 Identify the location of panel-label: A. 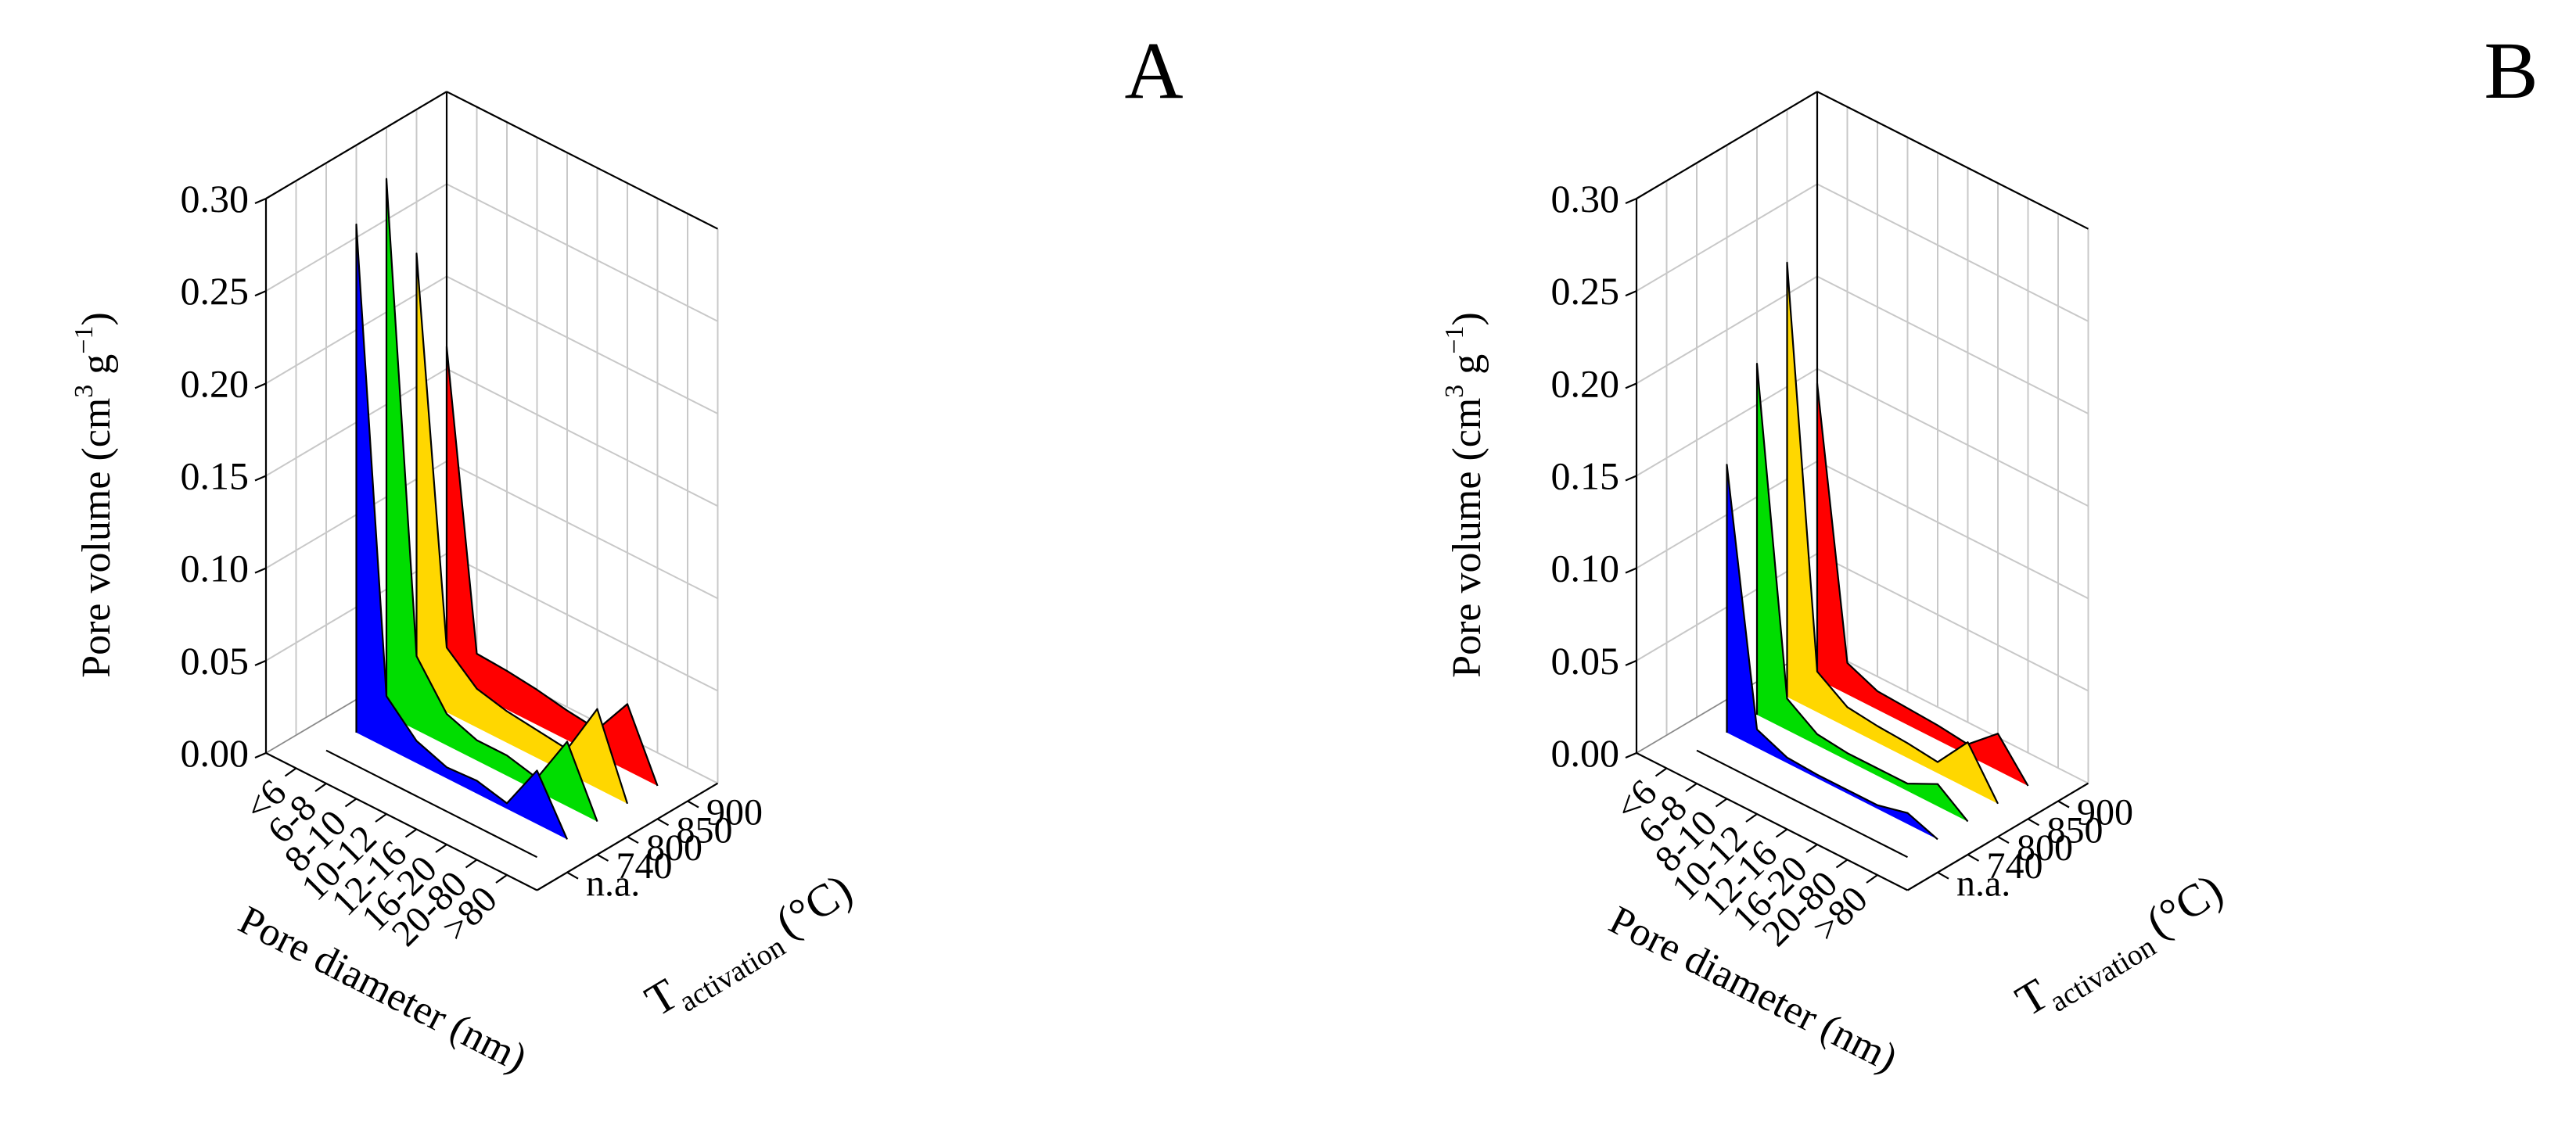
(1153, 71).